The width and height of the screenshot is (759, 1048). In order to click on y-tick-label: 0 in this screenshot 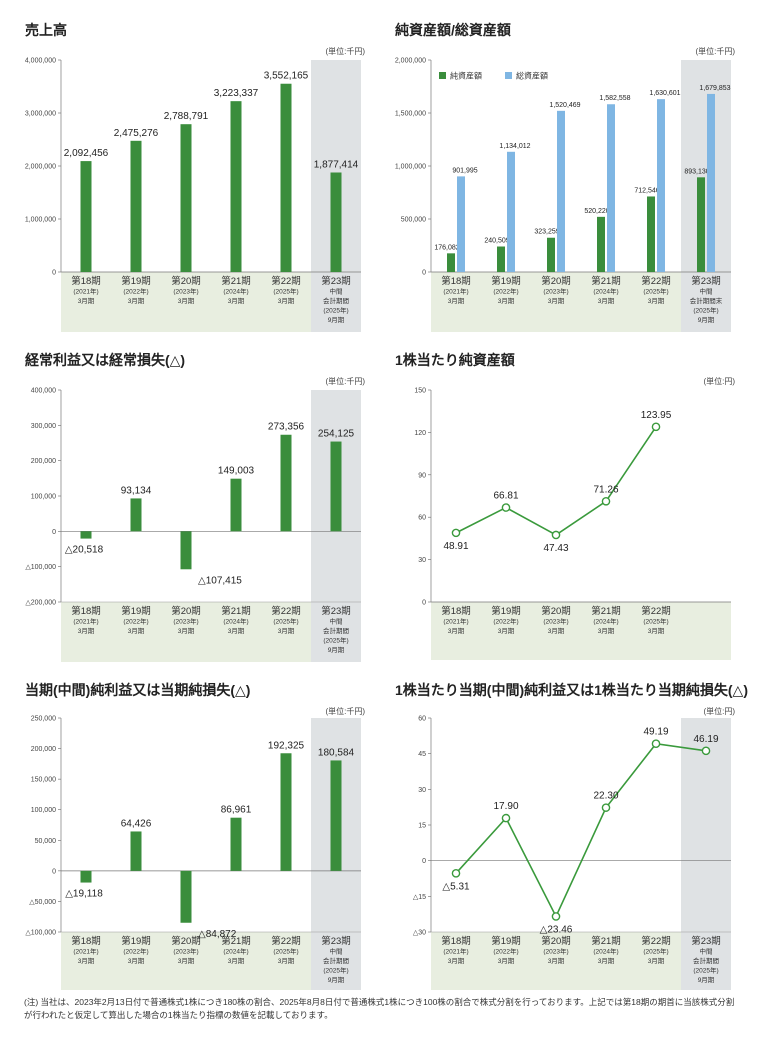, I will do `click(424, 861)`.